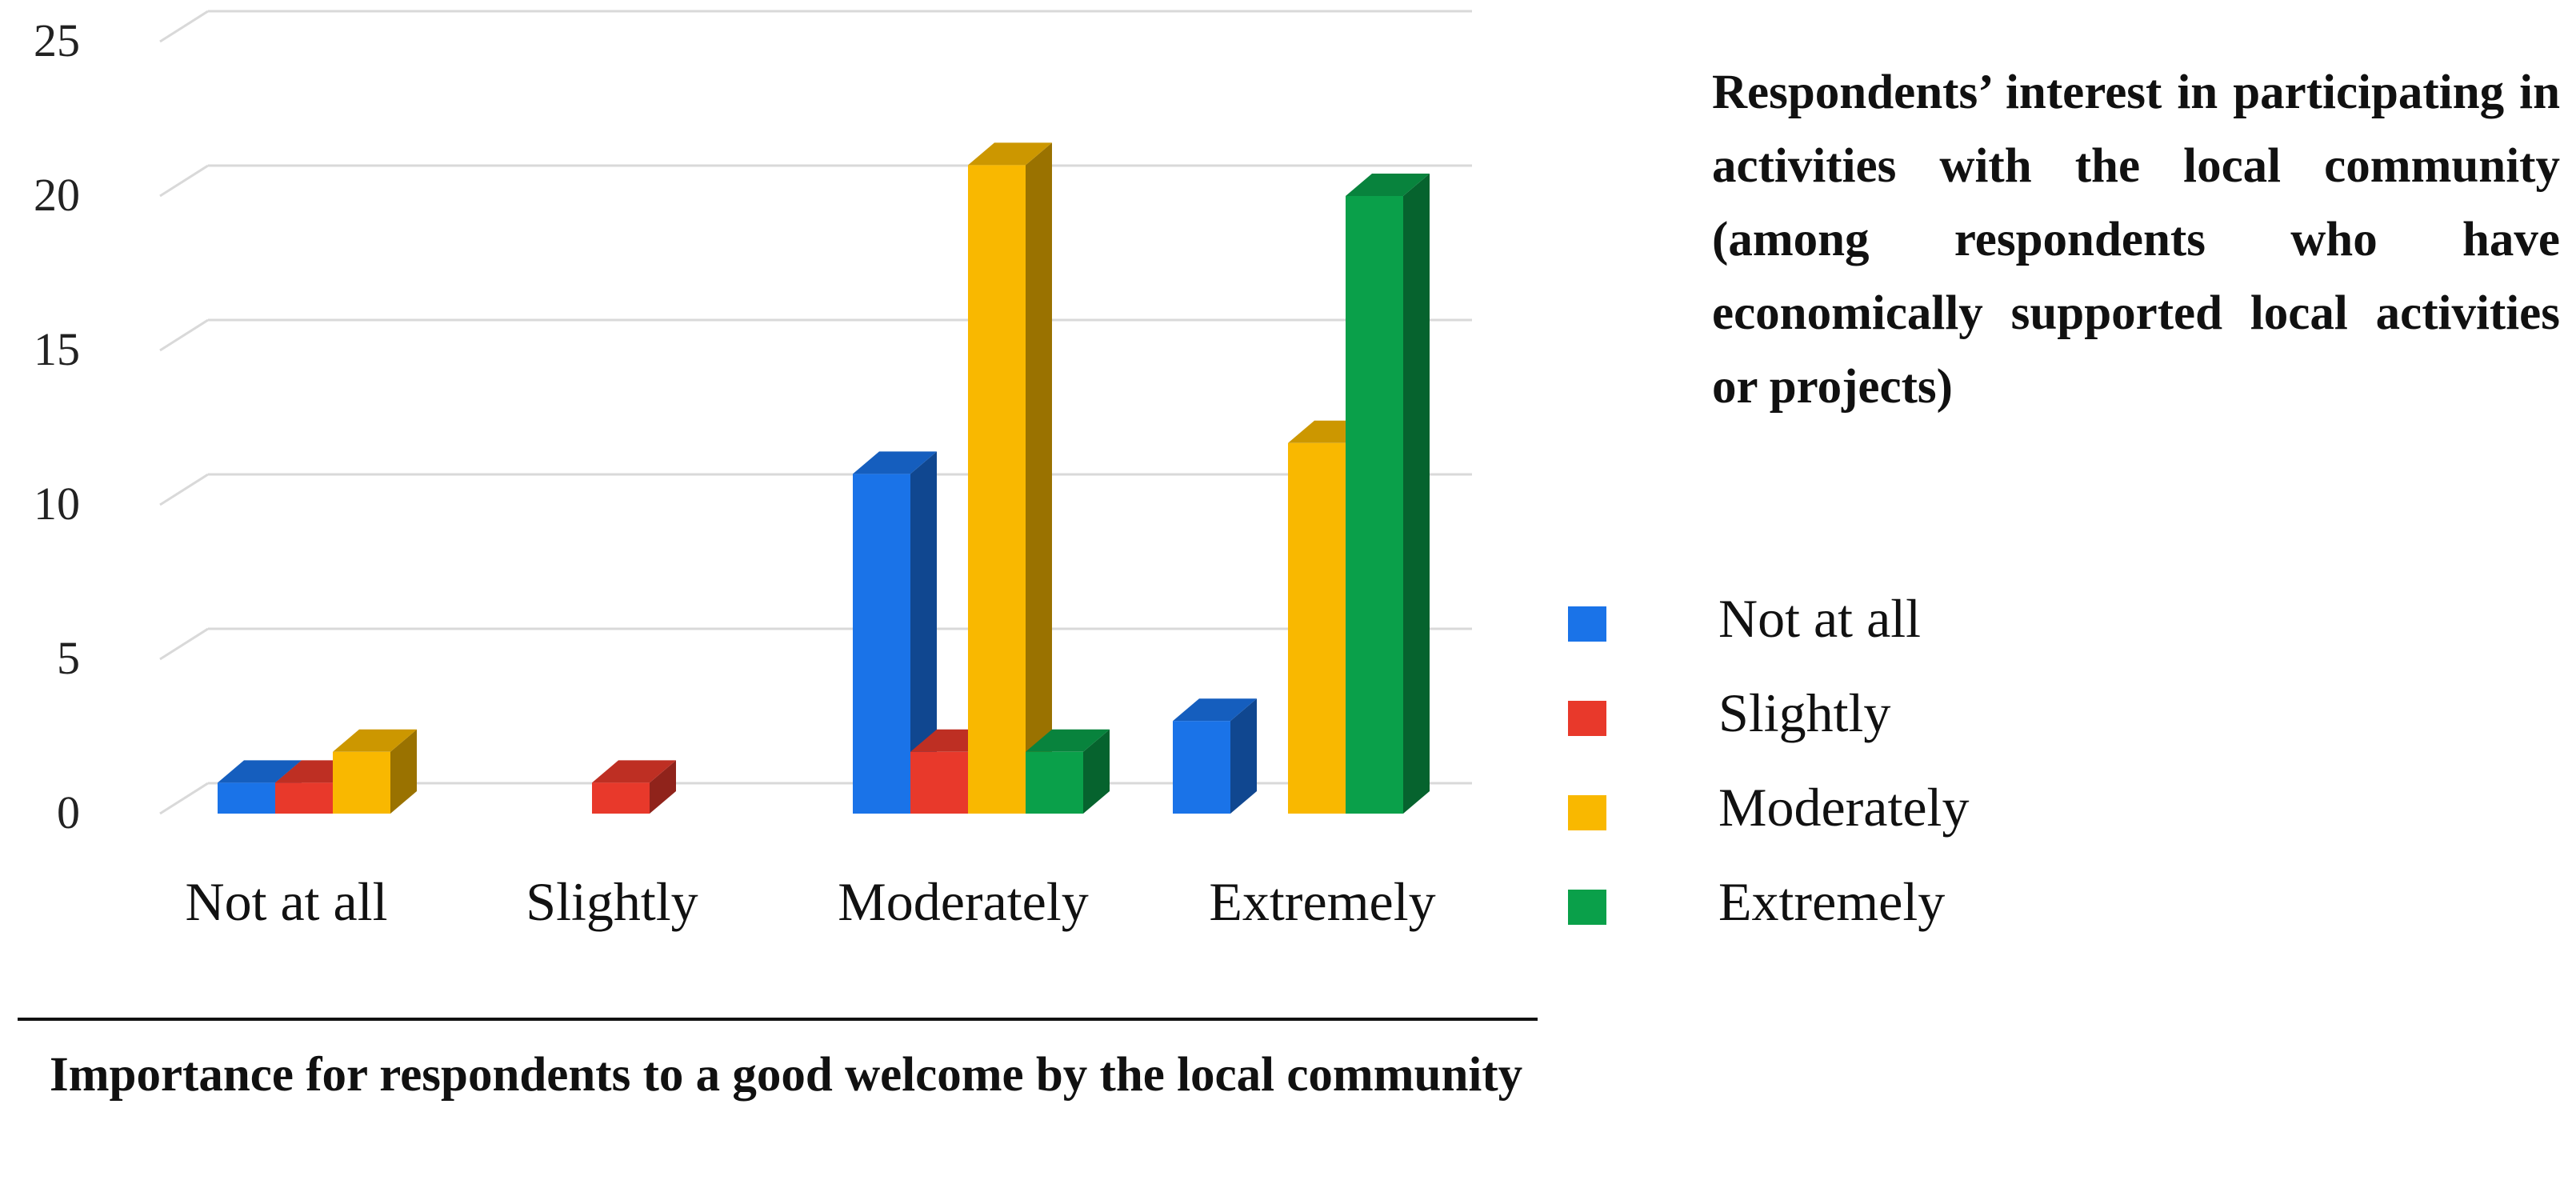 The width and height of the screenshot is (2576, 1192). Describe the element at coordinates (1844, 807) in the screenshot. I see `legend-label: Moderately` at that location.